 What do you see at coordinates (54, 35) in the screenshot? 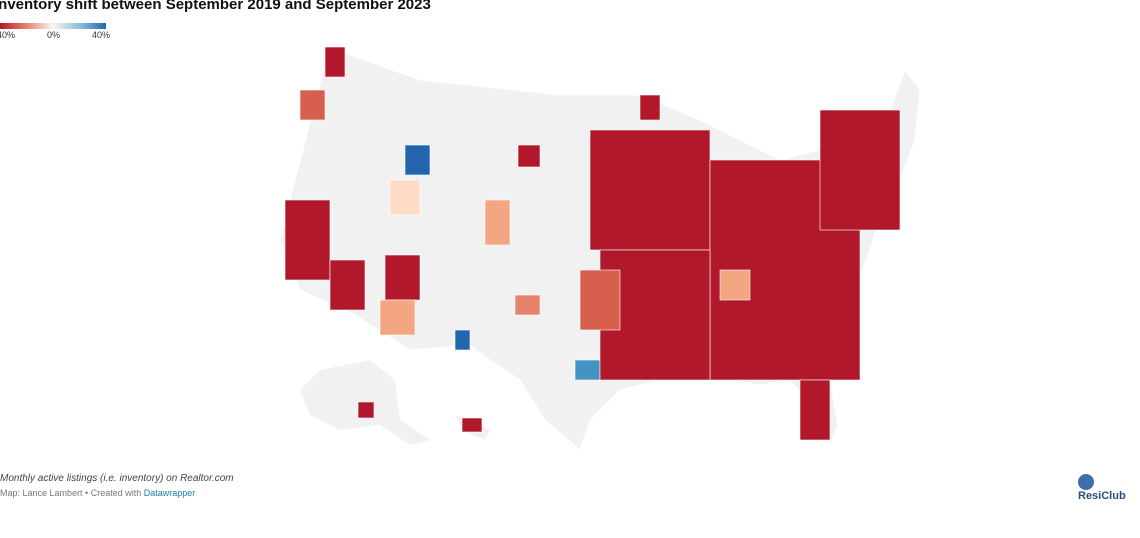
I see `legend-label: 0%` at bounding box center [54, 35].